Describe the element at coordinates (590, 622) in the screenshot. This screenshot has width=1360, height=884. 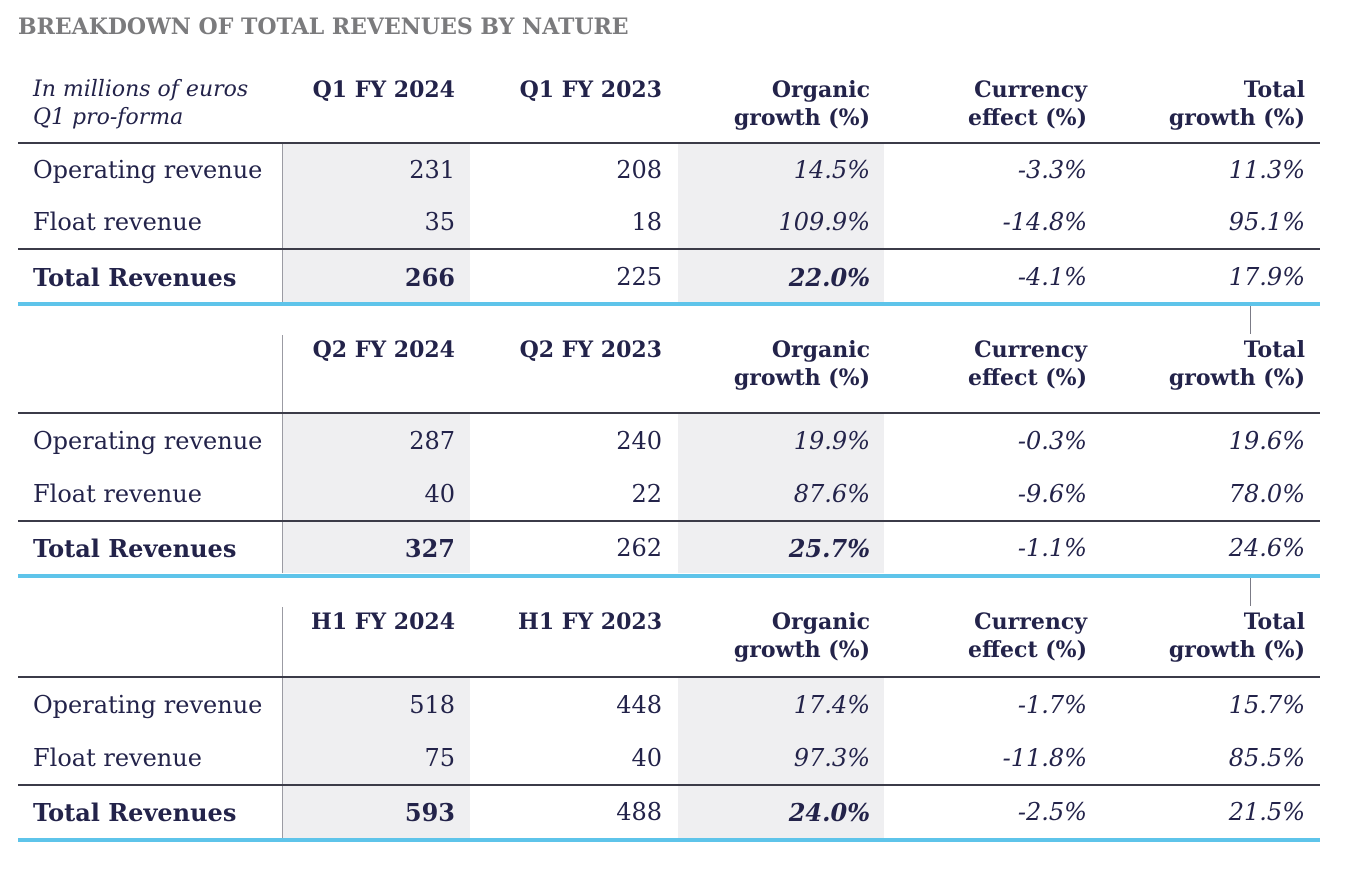
I see `col-header-prior: H1 FY 2023` at that location.